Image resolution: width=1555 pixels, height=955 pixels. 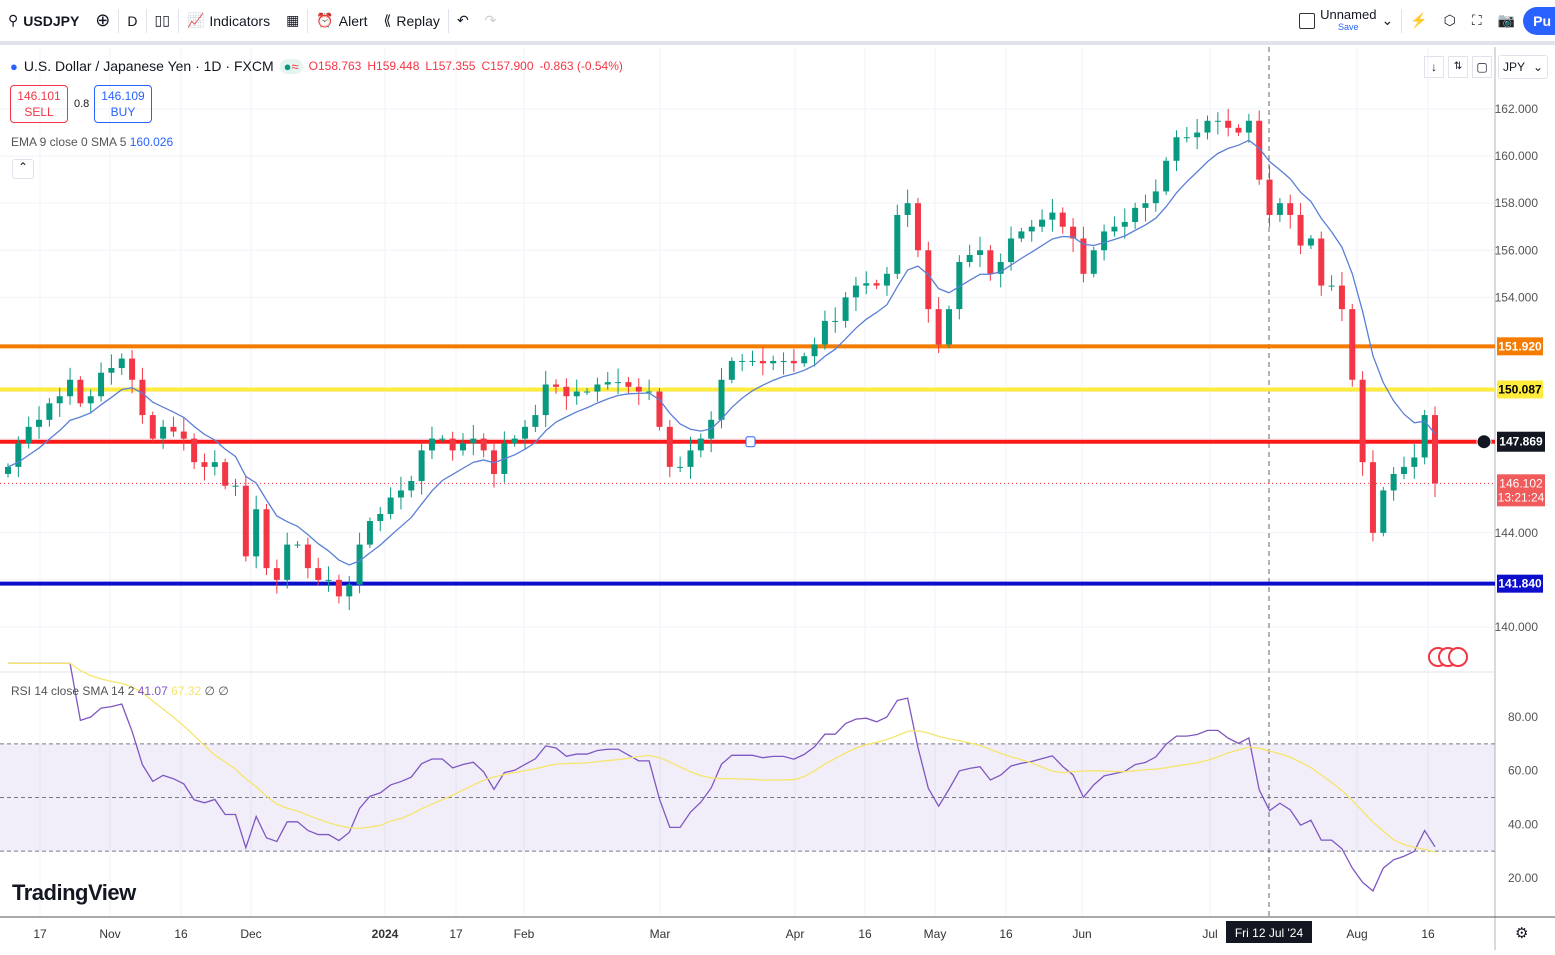 I want to click on alert-button: ⏰ Alert, so click(x=342, y=20).